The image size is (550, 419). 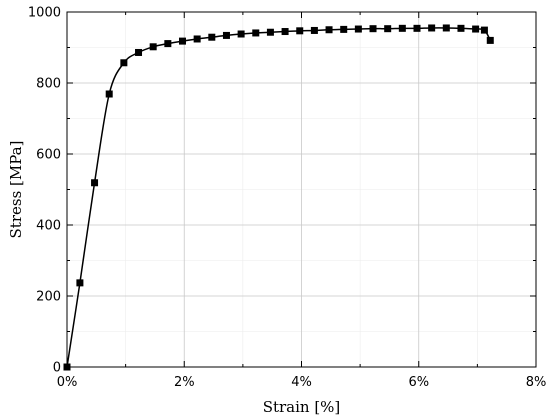 What do you see at coordinates (16, 190) in the screenshot?
I see `y-axis-title: Stress [MPa]` at bounding box center [16, 190].